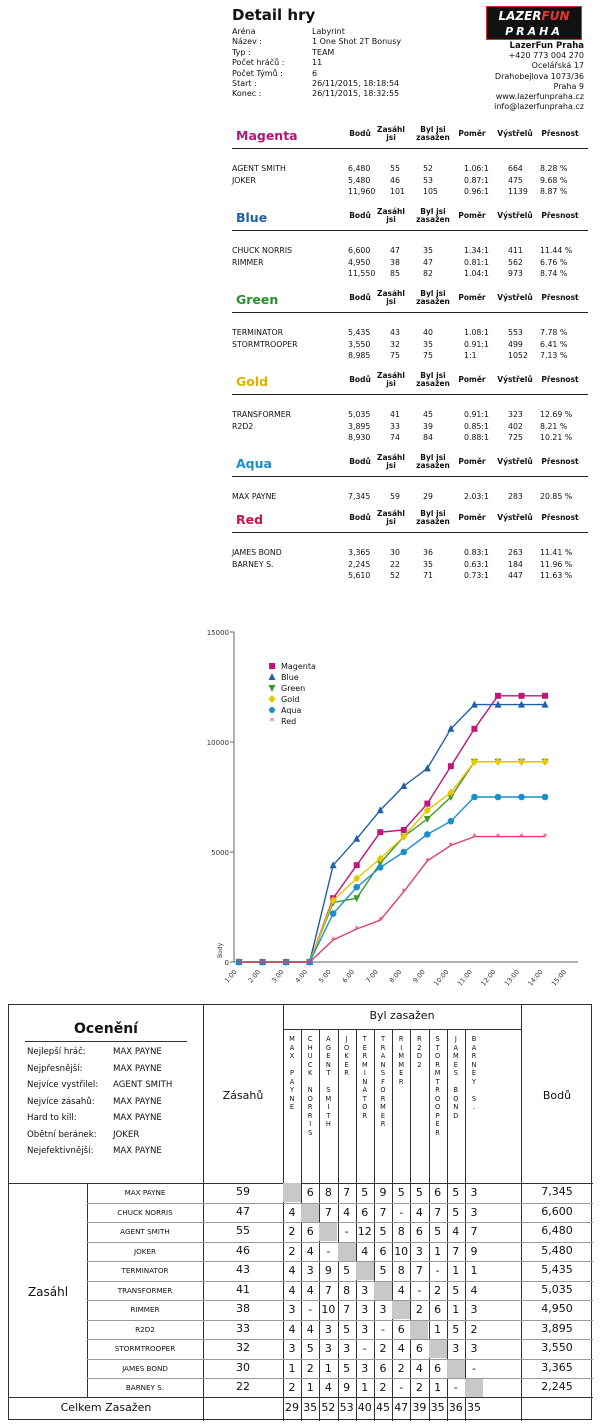  What do you see at coordinates (145, 1192) in the screenshot?
I see `row-player-name: MAX PAYNE` at bounding box center [145, 1192].